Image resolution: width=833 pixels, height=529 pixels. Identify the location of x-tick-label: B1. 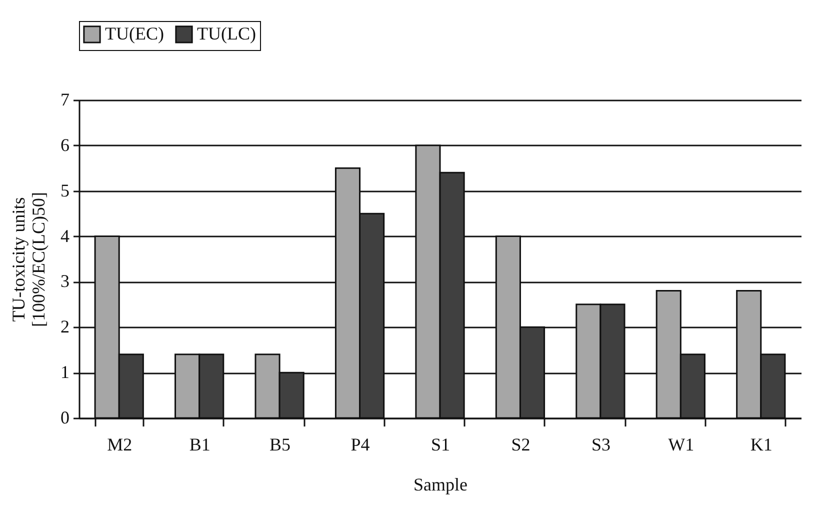
(199, 444).